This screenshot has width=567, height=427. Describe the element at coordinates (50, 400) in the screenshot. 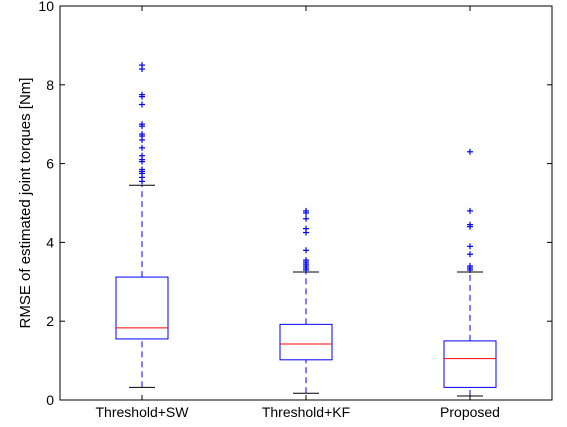

I see `y-tick-label: 0` at that location.